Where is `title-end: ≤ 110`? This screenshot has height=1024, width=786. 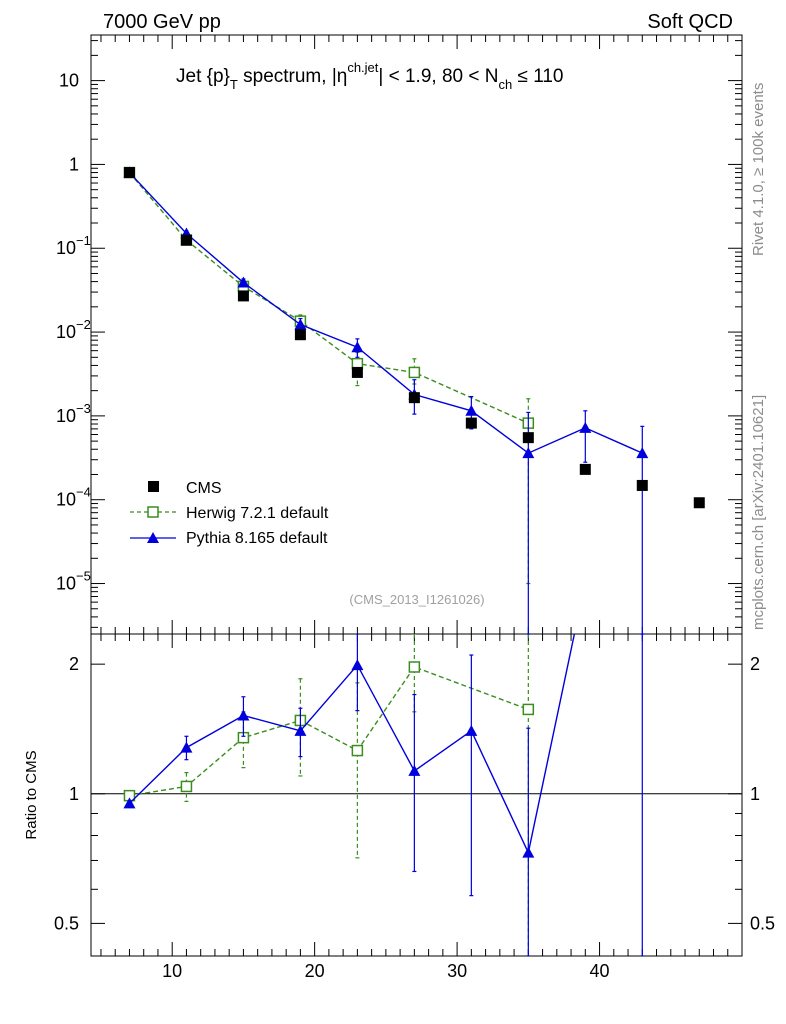 title-end: ≤ 110 is located at coordinates (537, 76).